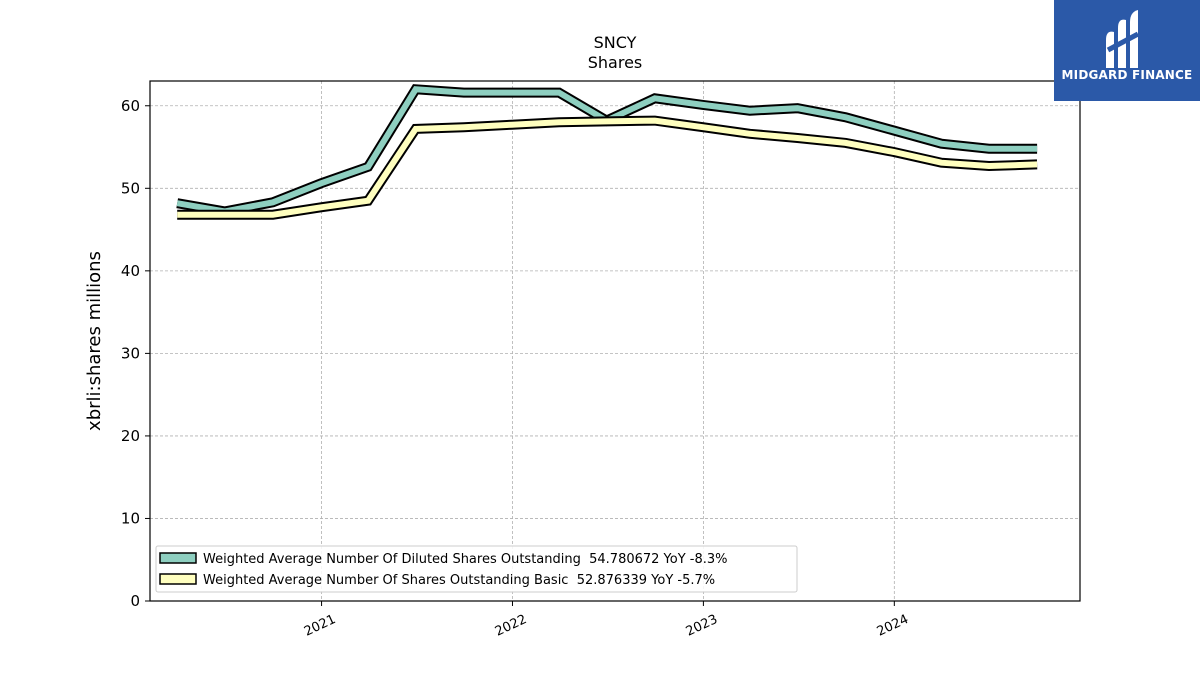 The width and height of the screenshot is (1200, 675). I want to click on midgard-logo-icon, so click(1123, 39).